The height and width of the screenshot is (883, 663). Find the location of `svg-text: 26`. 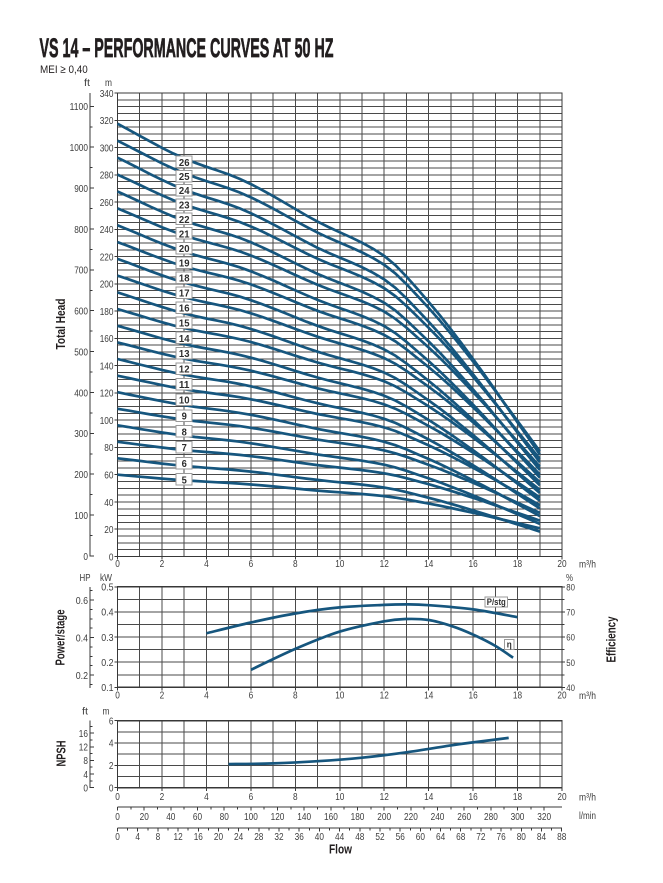

svg-text: 26 is located at coordinates (184, 163).